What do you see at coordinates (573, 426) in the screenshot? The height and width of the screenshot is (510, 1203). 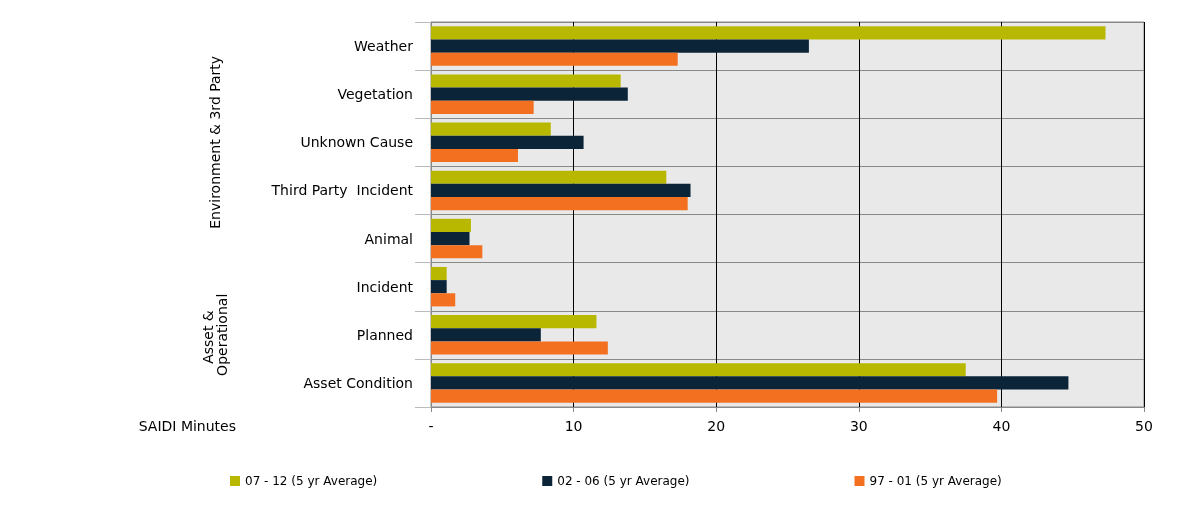 I see `x-tick-label: 10` at bounding box center [573, 426].